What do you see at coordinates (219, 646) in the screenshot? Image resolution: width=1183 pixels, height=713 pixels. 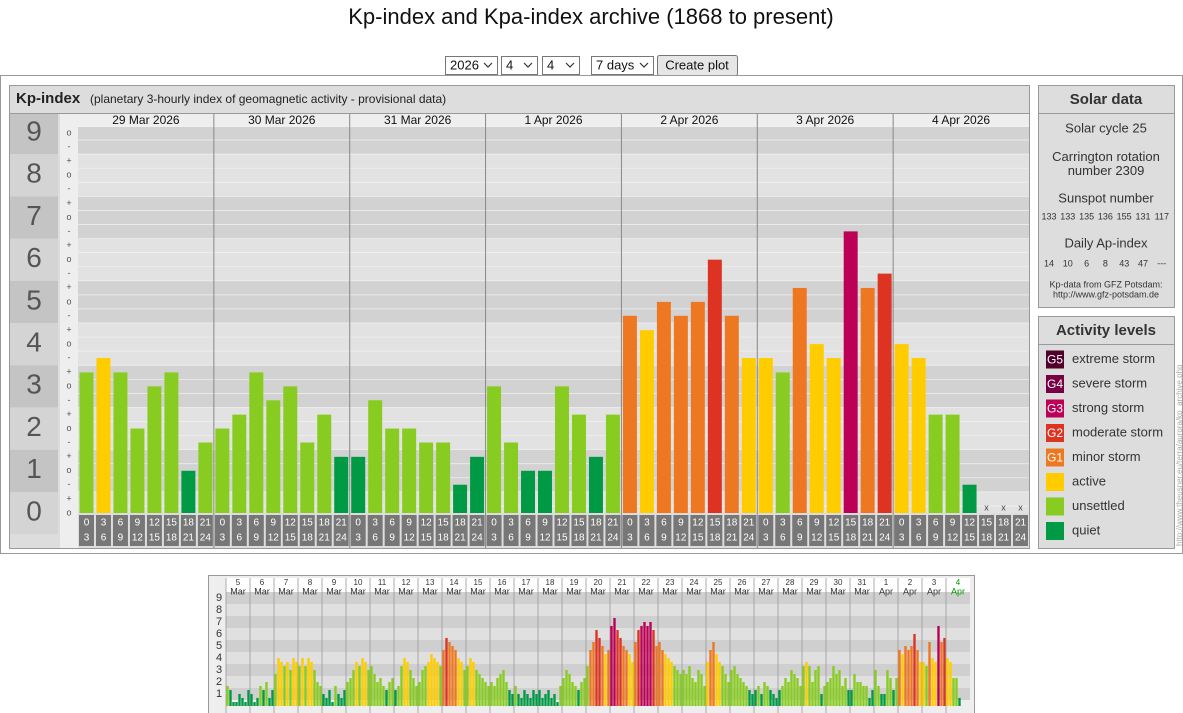 I see `overview-y-label: 5` at bounding box center [219, 646].